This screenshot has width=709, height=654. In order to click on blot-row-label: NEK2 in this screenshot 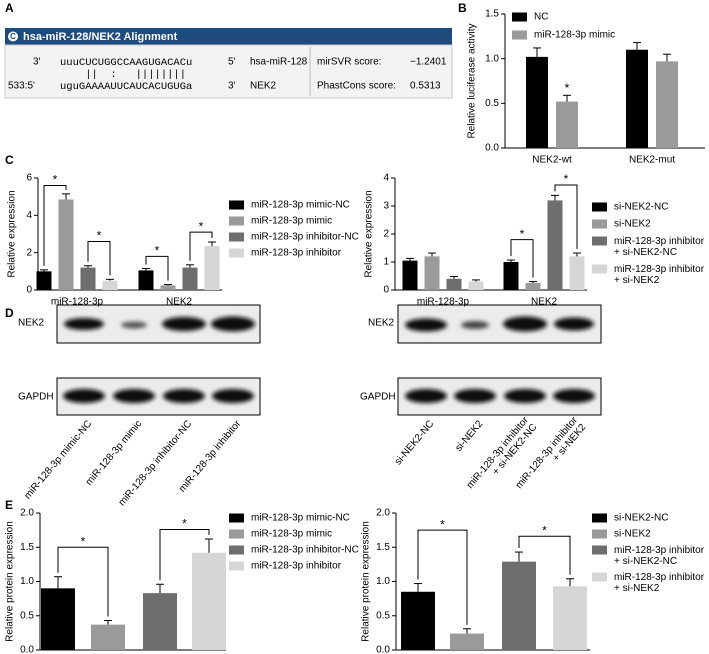, I will do `click(31, 323)`.